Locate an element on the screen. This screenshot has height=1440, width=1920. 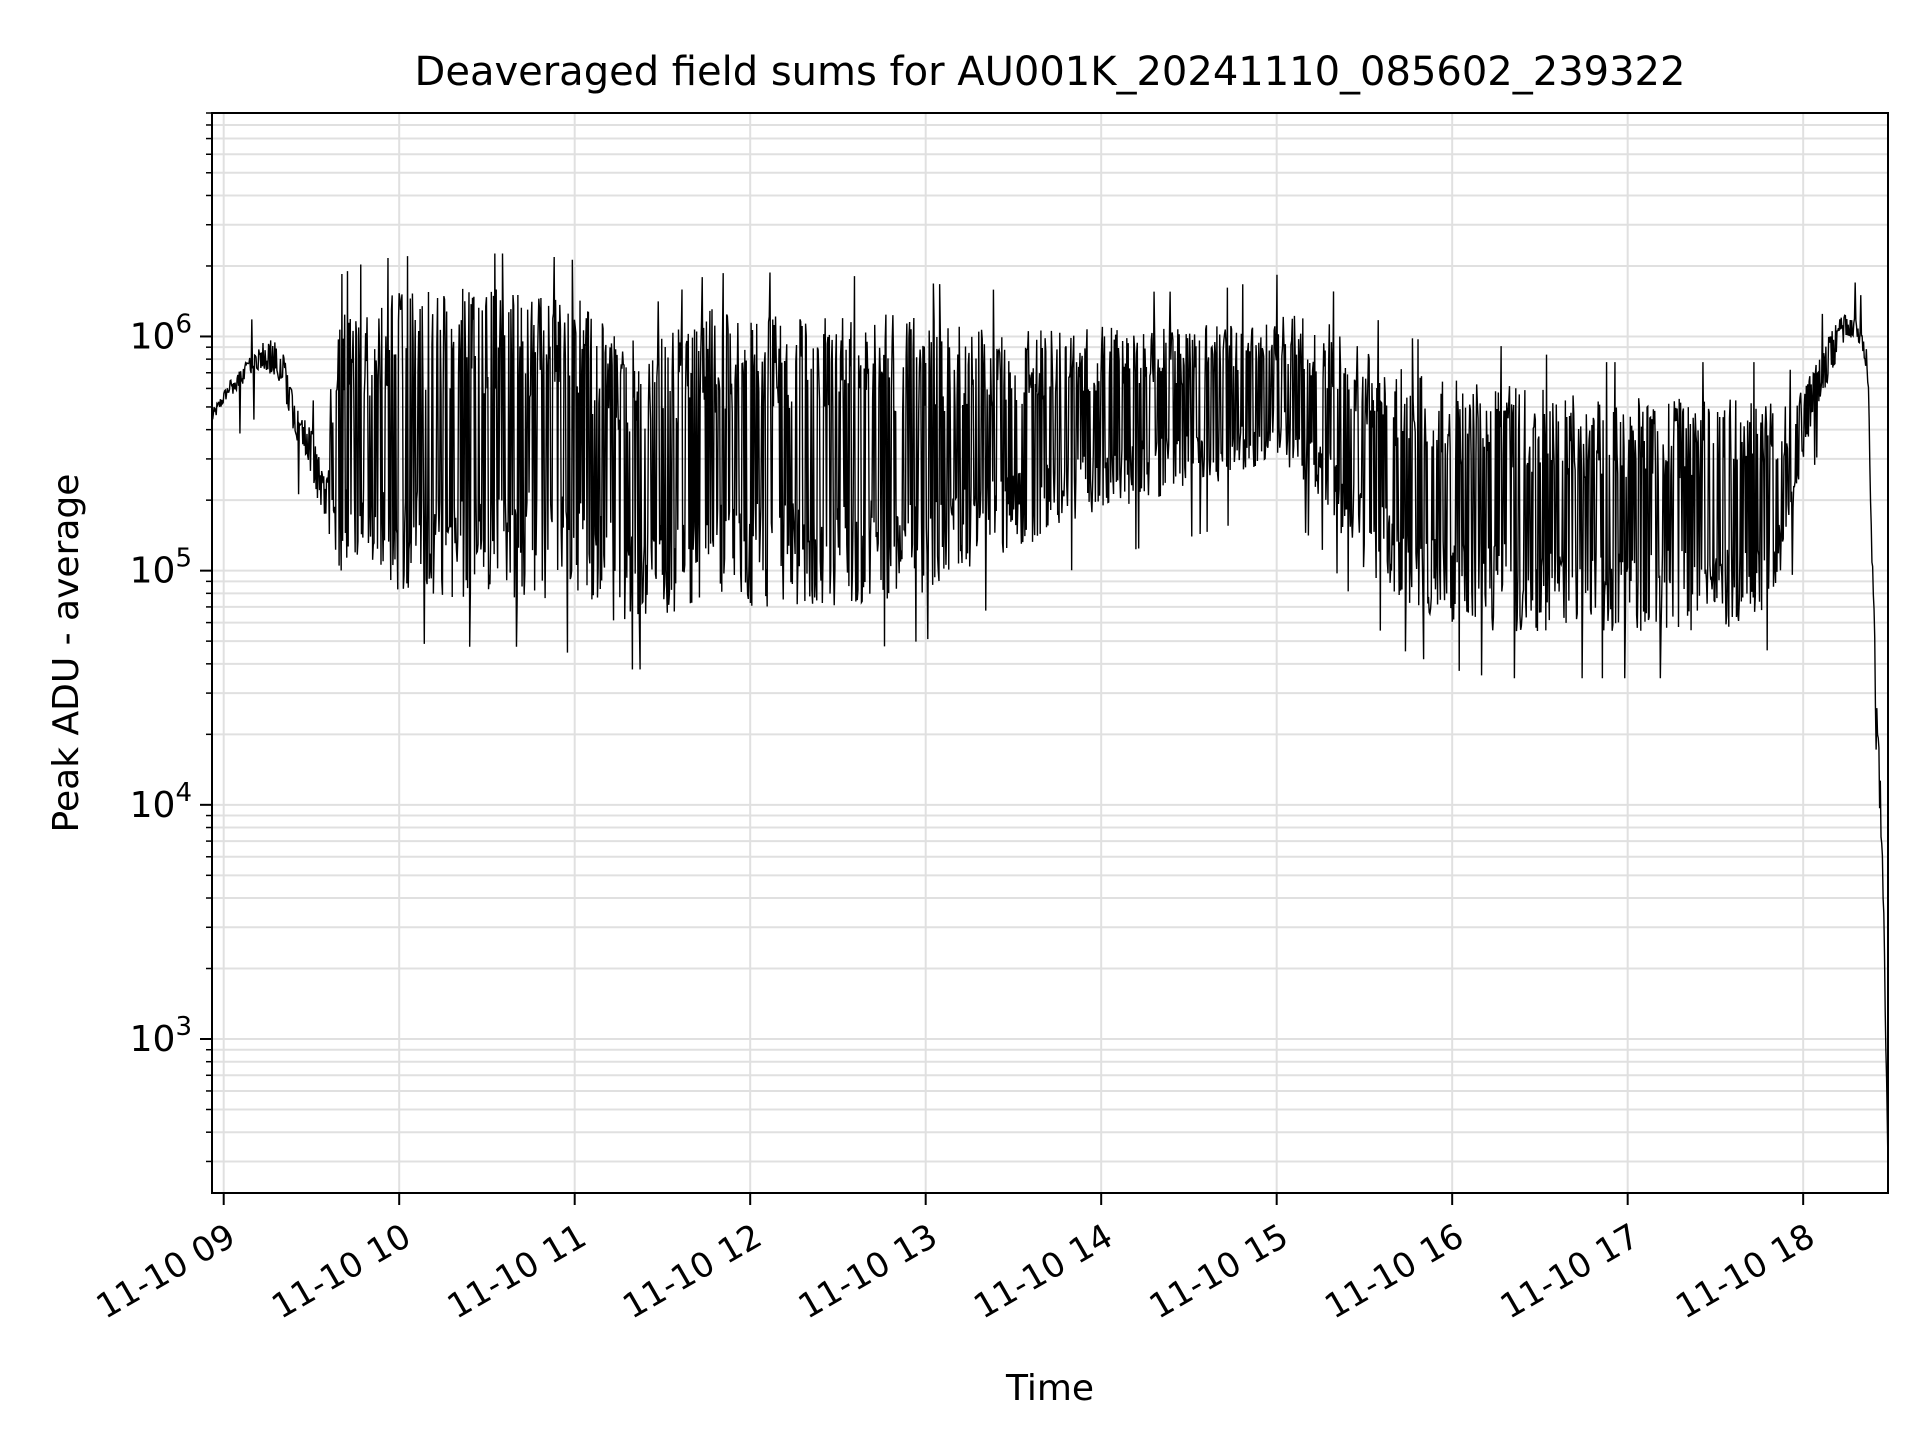
x-axis-label: Time is located at coordinates (1049, 1388).